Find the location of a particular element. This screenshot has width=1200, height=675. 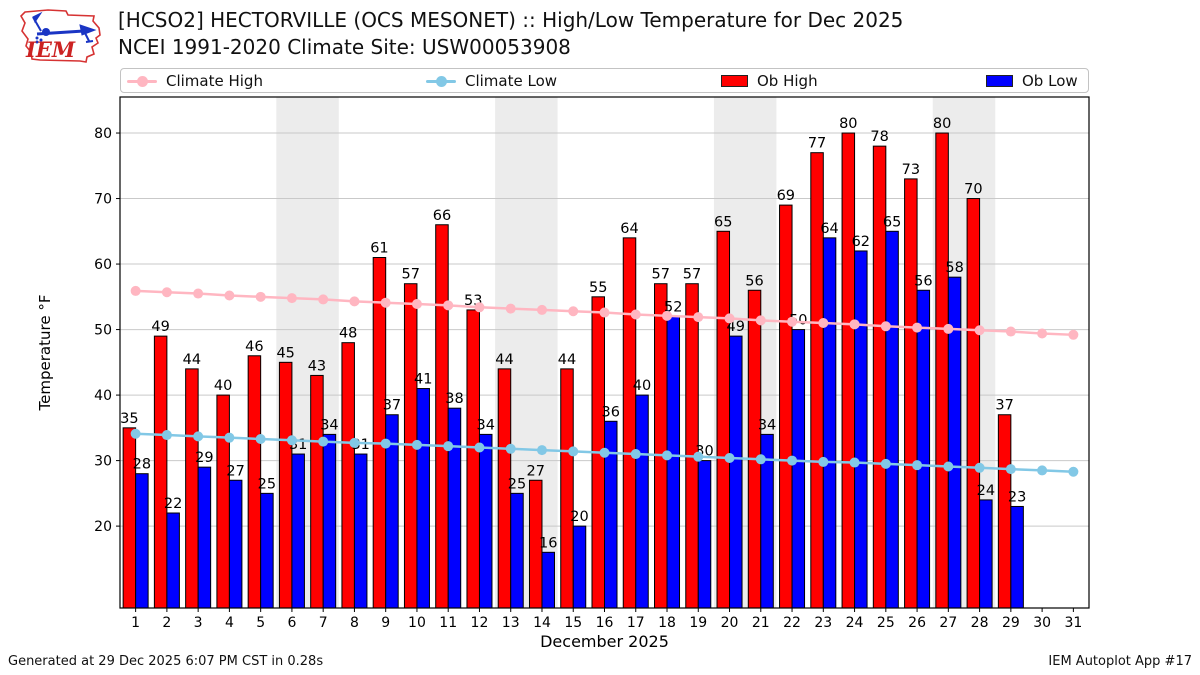

ob-low-label: 37 is located at coordinates (392, 406).